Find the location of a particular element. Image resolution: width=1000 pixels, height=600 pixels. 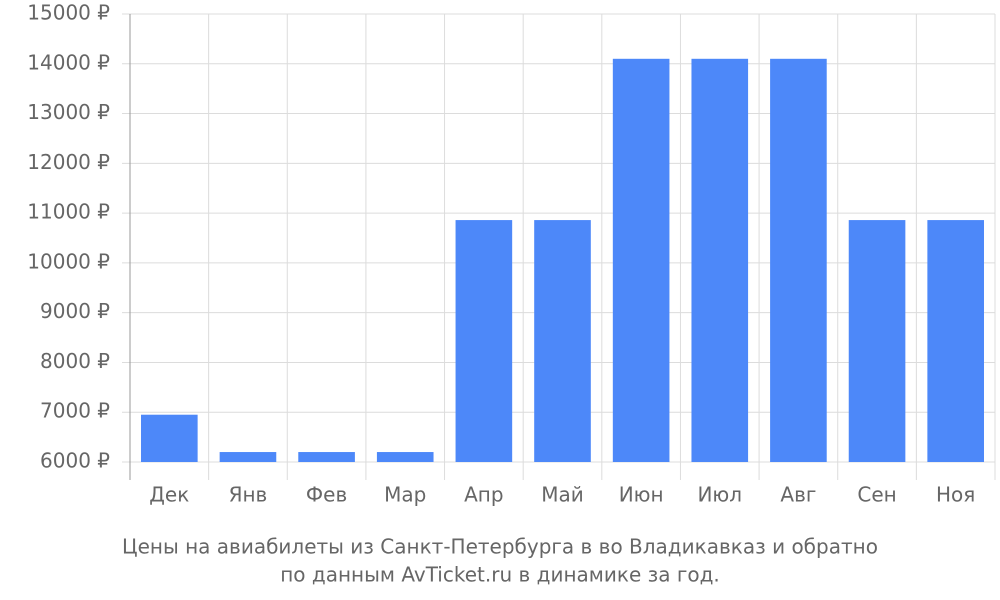

x-tick-label: Янв is located at coordinates (248, 495).